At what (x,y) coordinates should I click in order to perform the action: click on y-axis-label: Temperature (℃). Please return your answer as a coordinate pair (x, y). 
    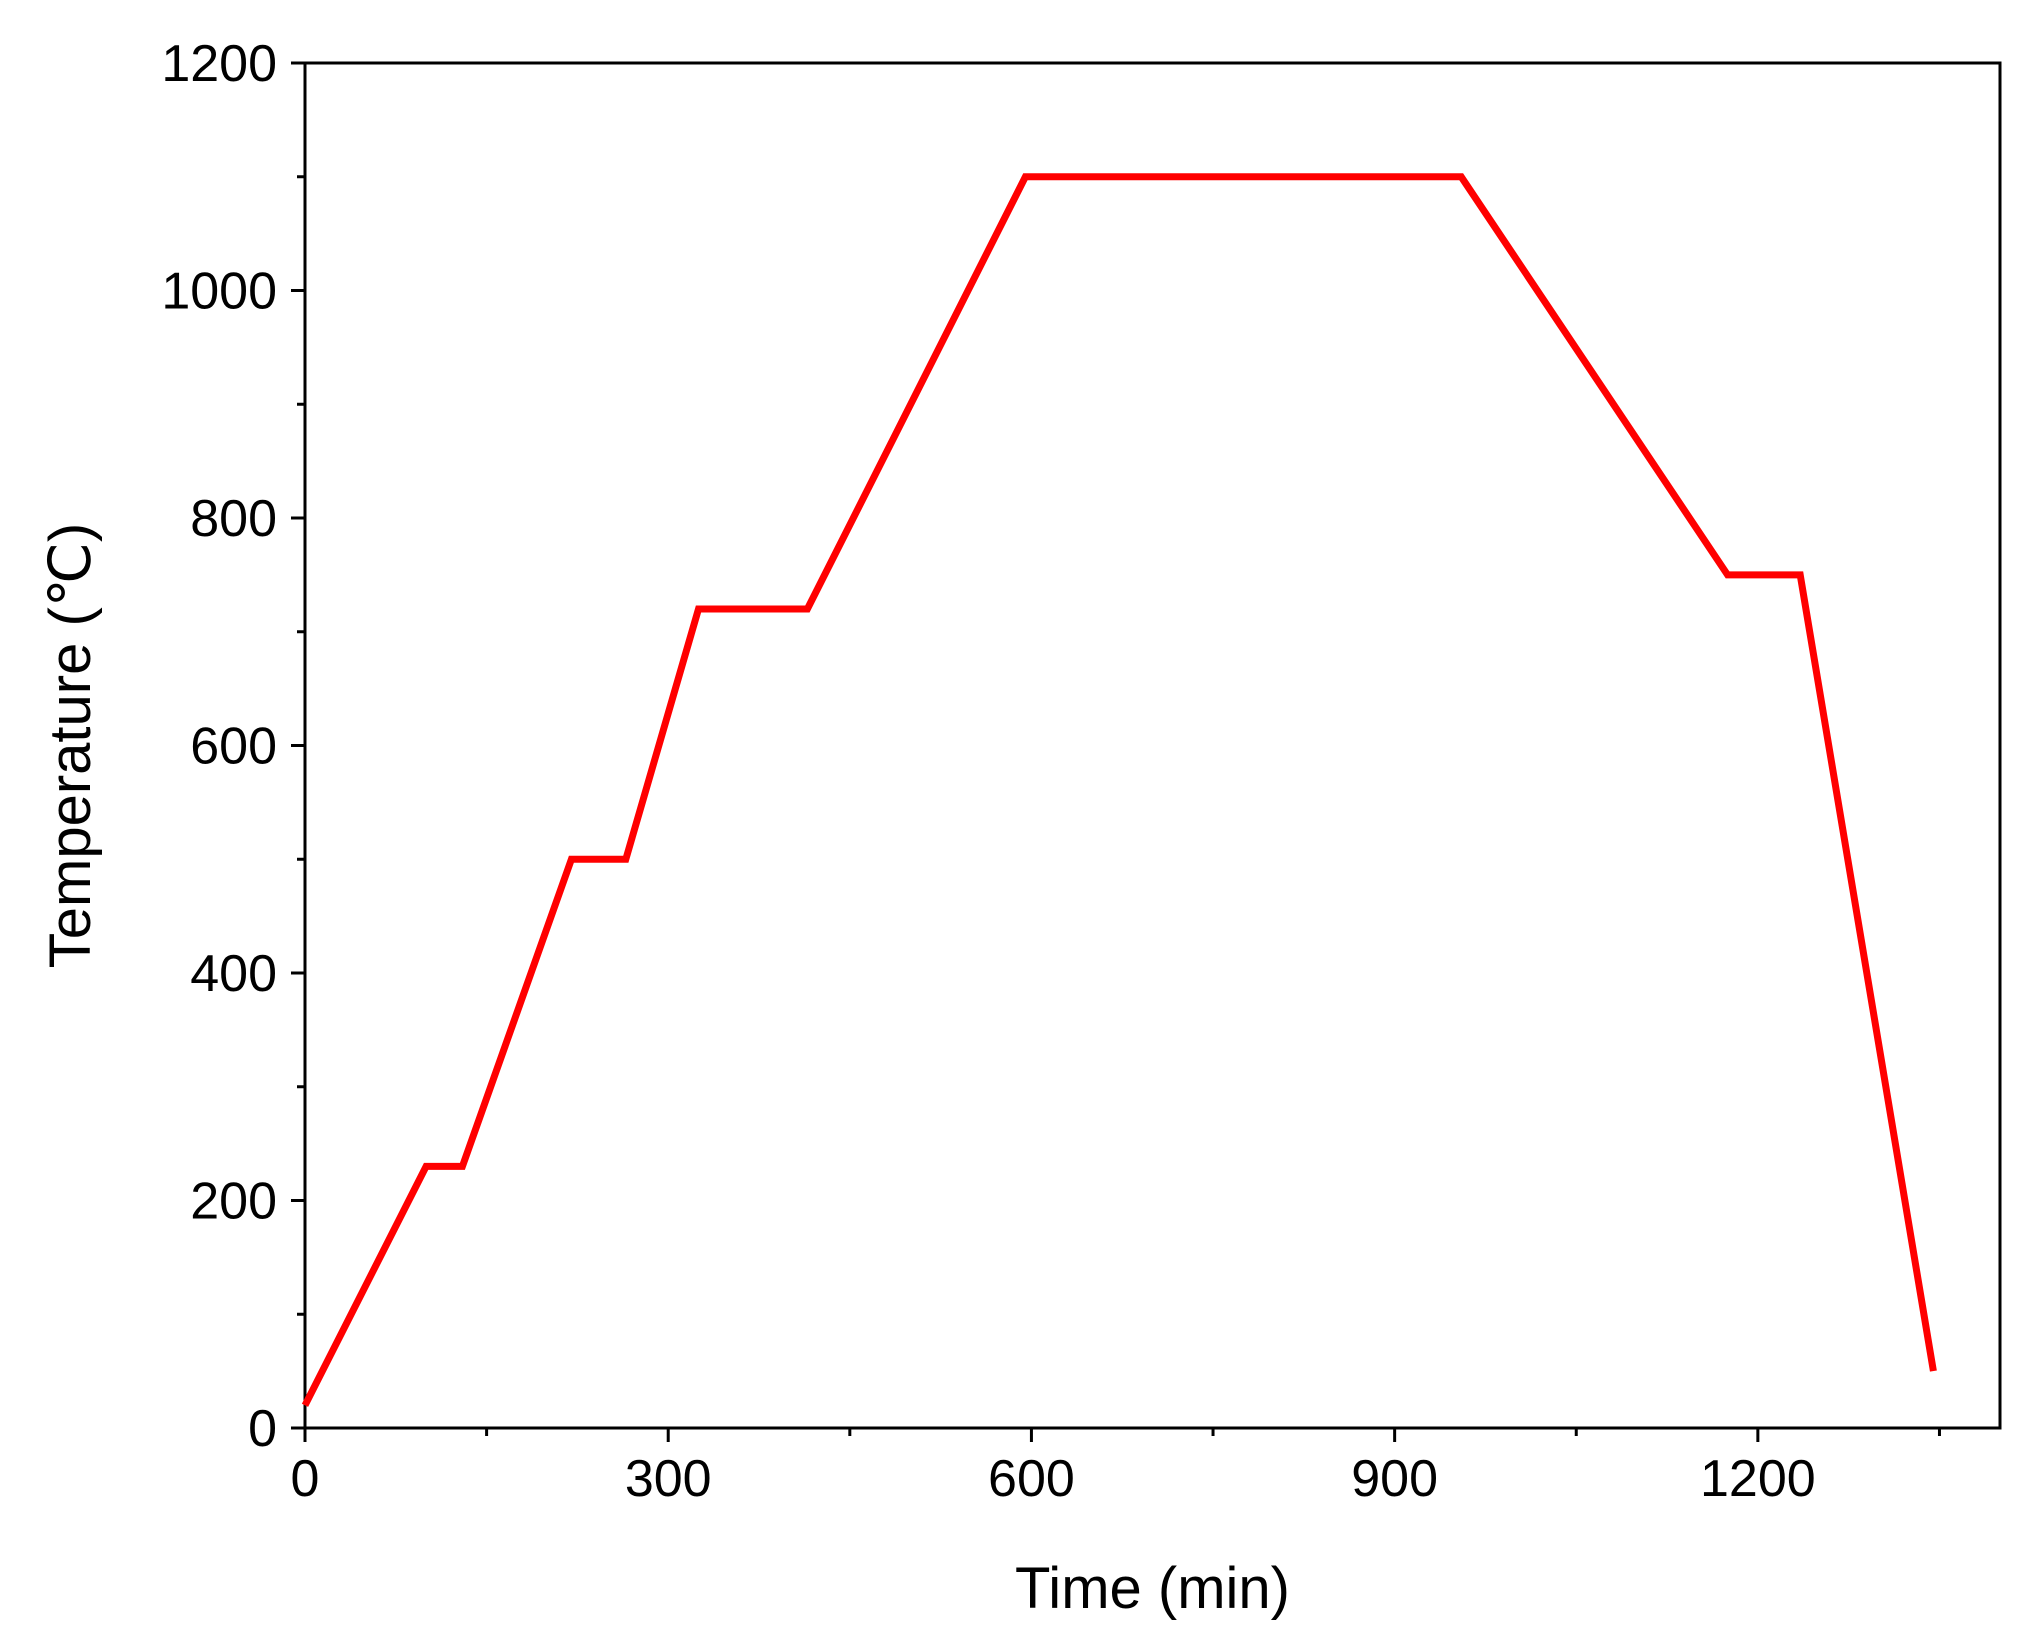
    Looking at the image, I should click on (70, 745).